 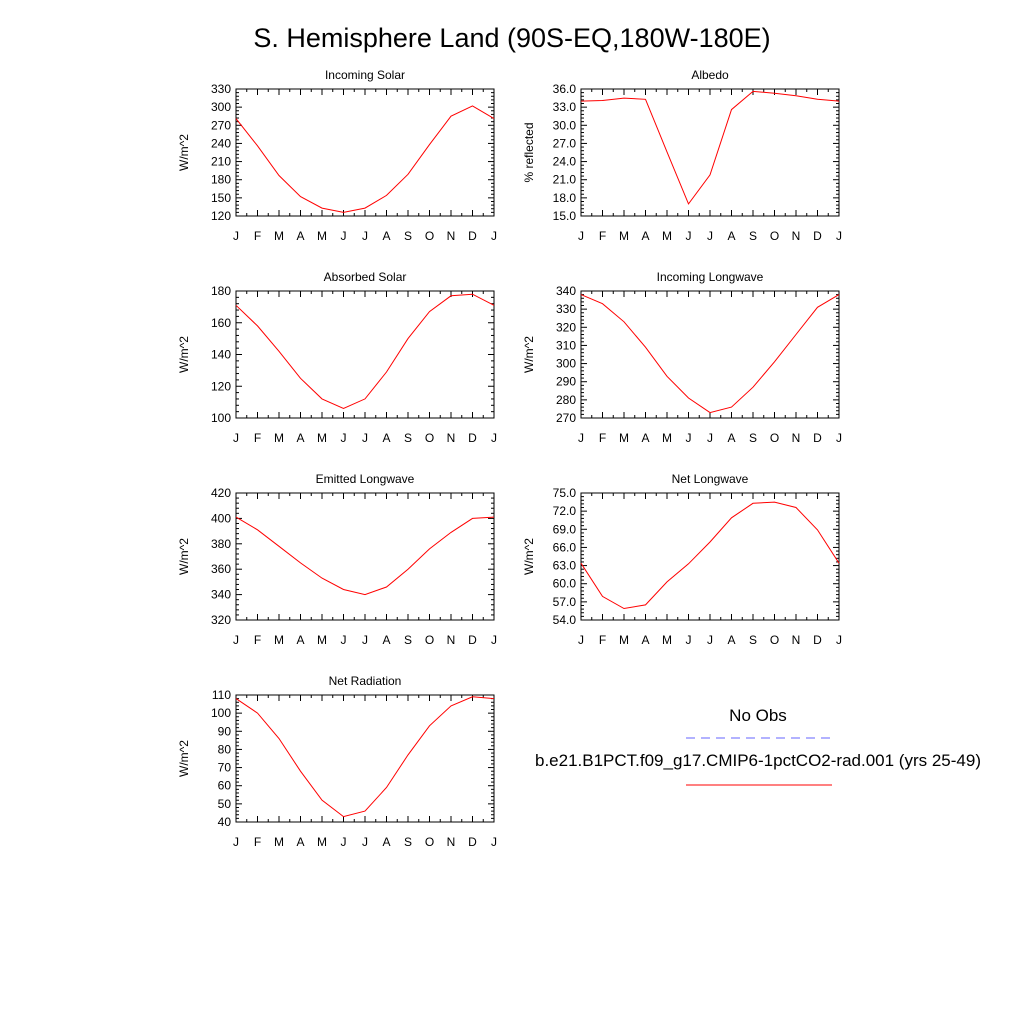 What do you see at coordinates (225, 822) in the screenshot?
I see `y-tick-label: 40` at bounding box center [225, 822].